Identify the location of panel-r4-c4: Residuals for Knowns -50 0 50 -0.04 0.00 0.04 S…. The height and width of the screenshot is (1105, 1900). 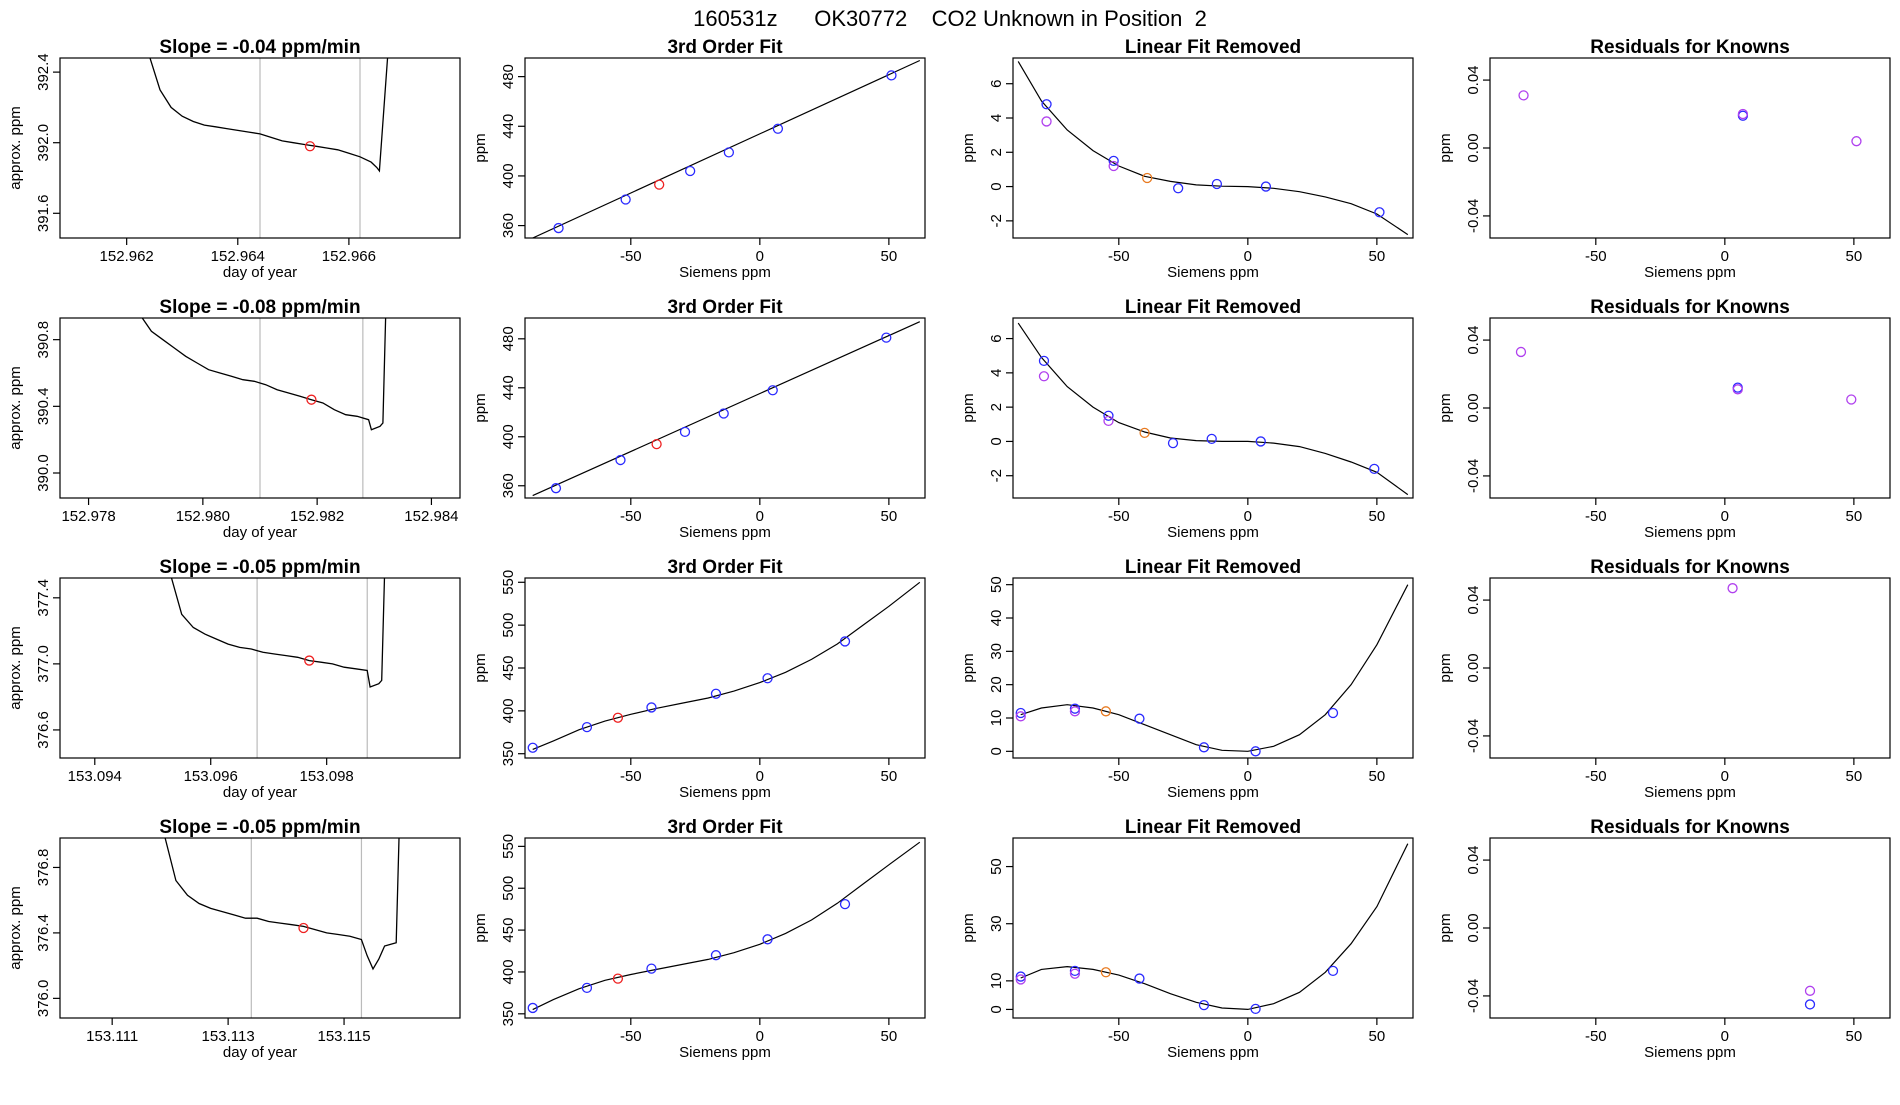
(1664, 939).